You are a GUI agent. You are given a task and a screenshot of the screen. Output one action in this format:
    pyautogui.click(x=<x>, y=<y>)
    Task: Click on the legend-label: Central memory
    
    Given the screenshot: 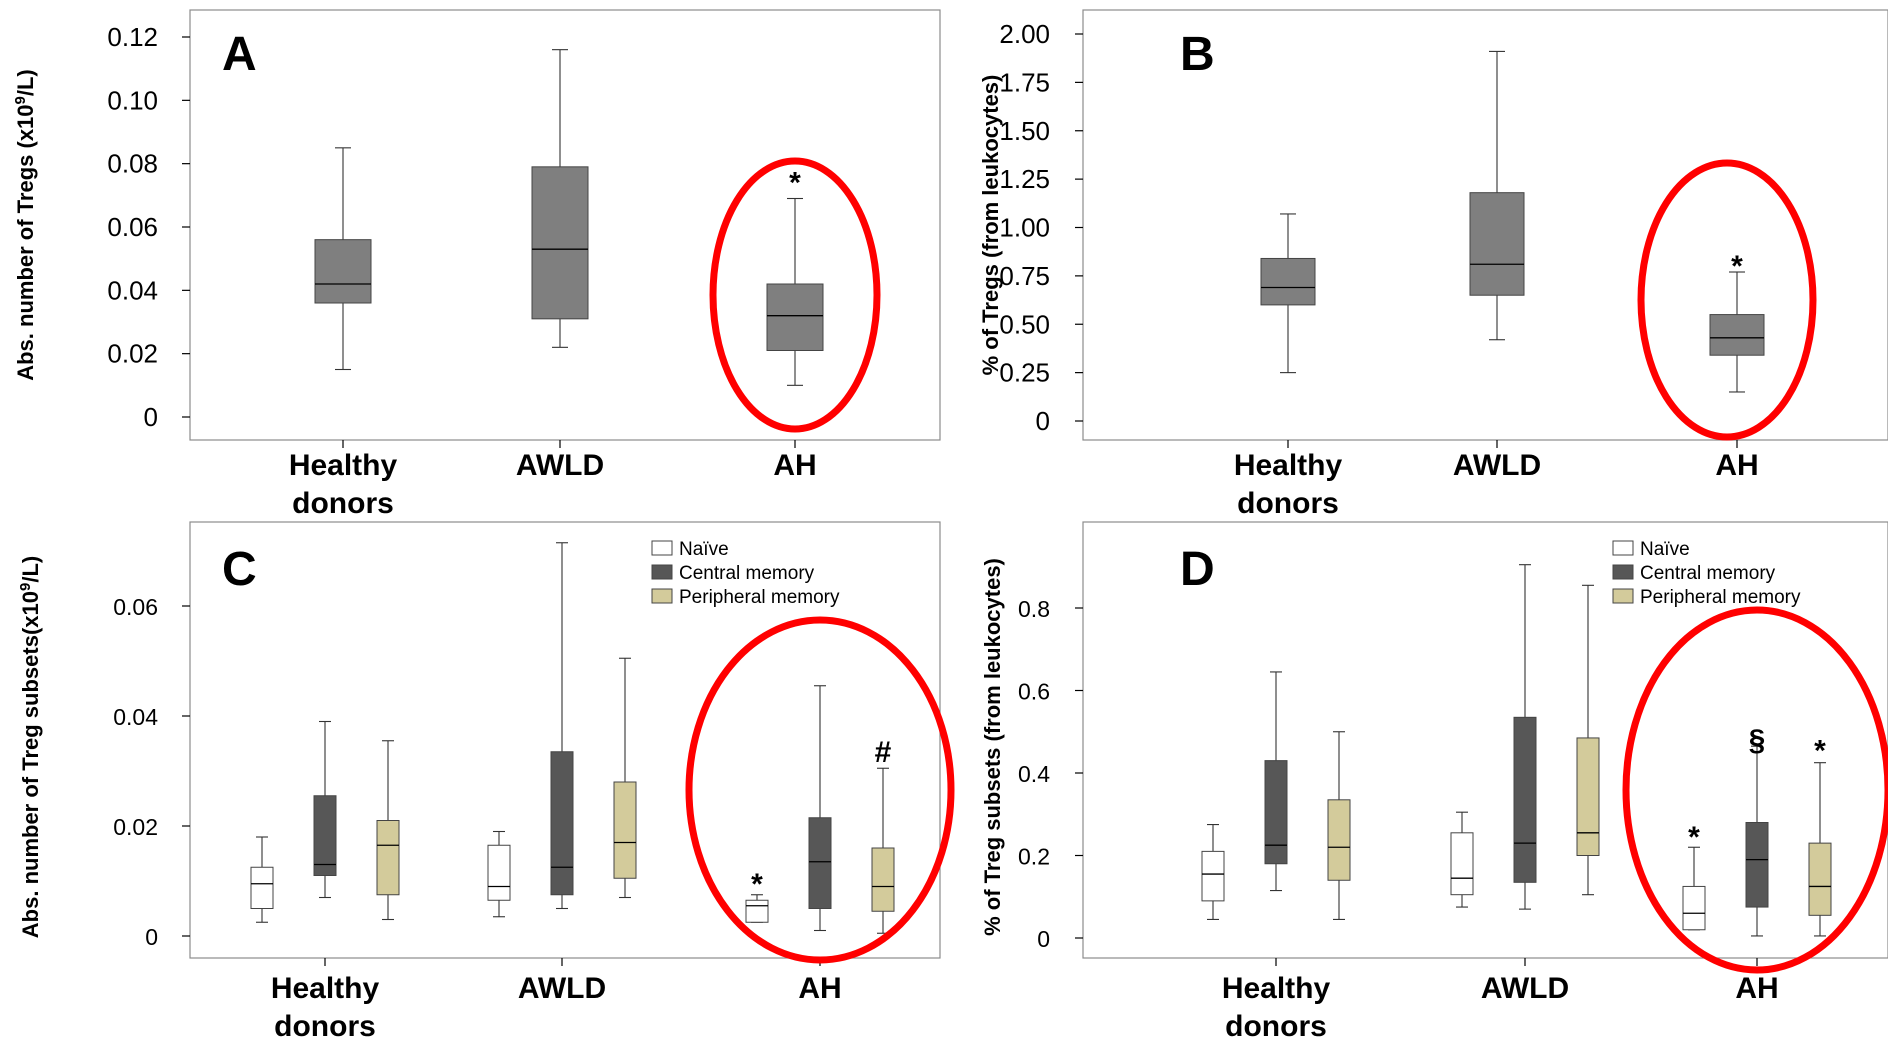 What is the action you would take?
    pyautogui.click(x=747, y=573)
    